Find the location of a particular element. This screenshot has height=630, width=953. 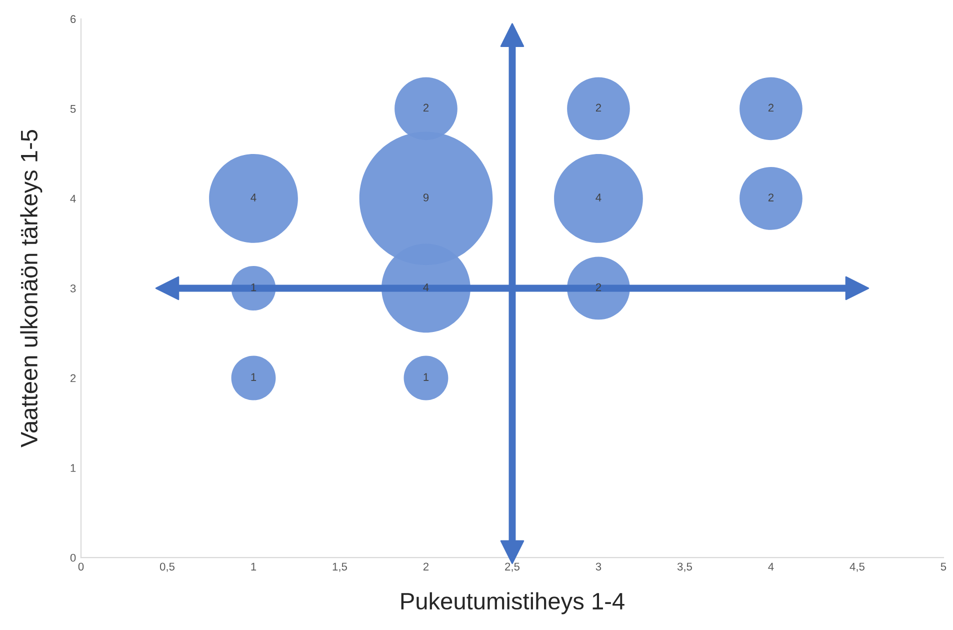

x-tick-label: 3,5 is located at coordinates (684, 567).